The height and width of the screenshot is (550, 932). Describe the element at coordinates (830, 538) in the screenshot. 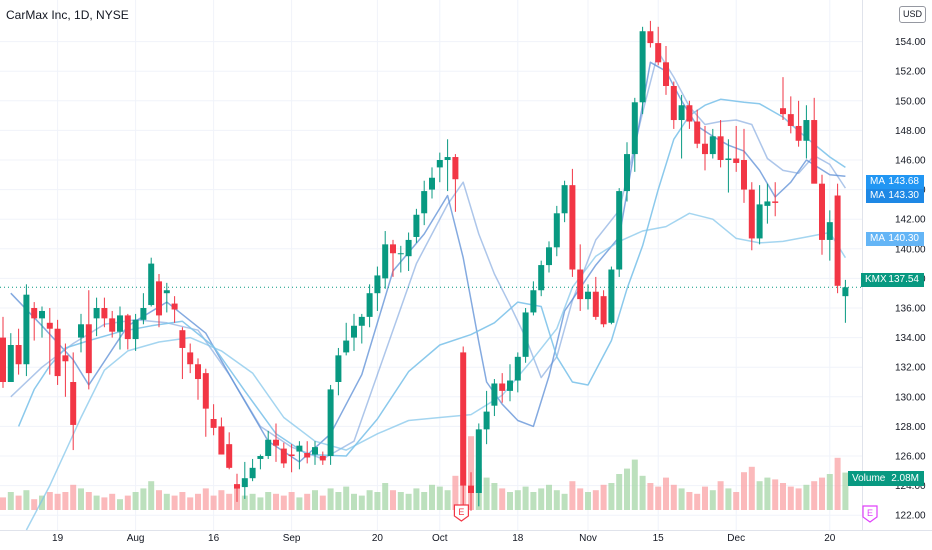

I see `time-tick-label: 20` at that location.